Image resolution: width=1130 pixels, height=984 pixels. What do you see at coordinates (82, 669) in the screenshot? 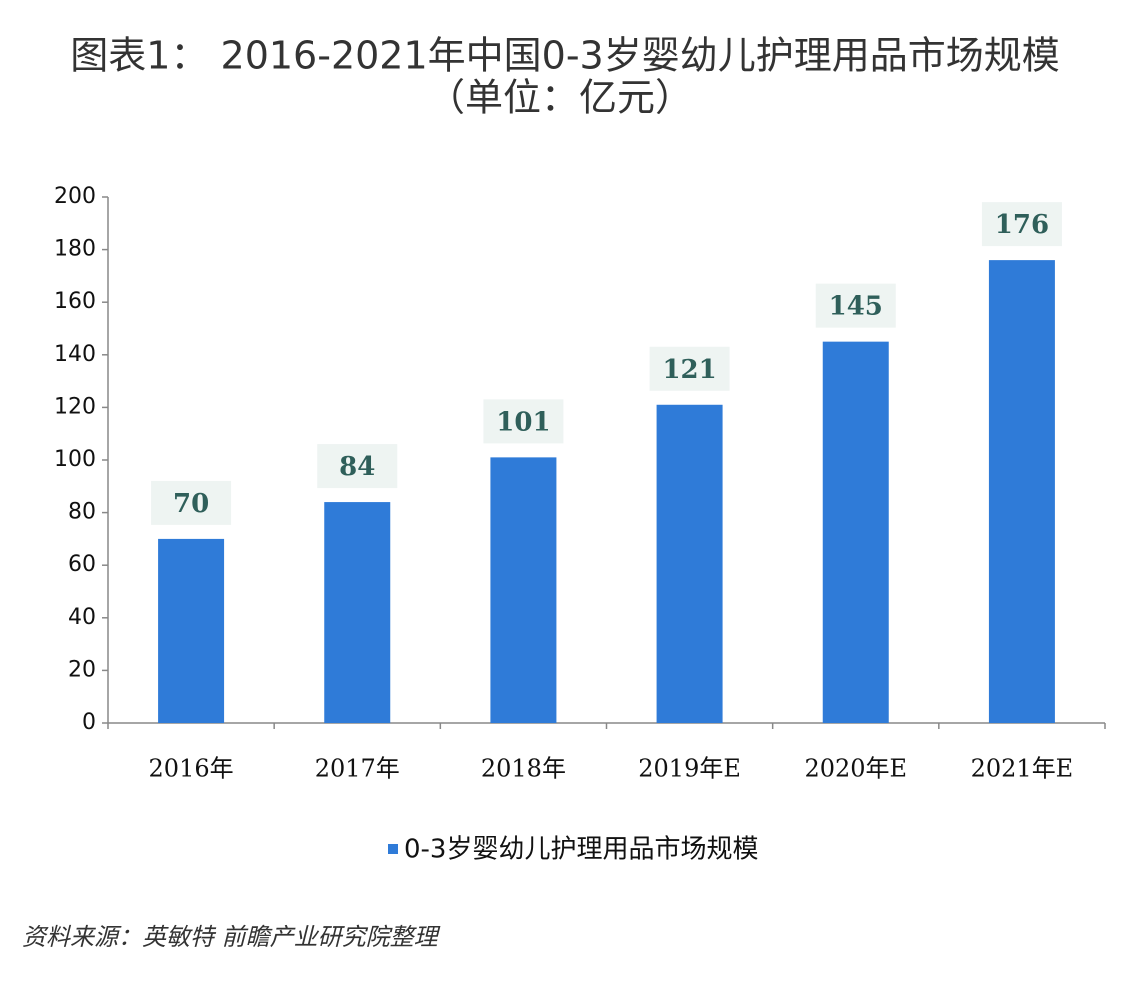
I see `y-tick-label: 20` at bounding box center [82, 669].